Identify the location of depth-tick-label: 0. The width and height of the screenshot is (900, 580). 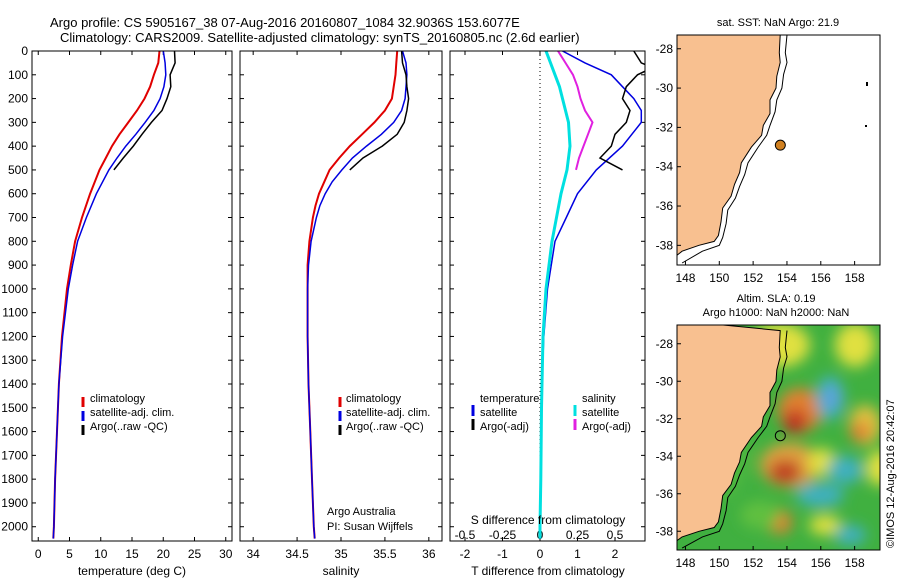
(24, 51).